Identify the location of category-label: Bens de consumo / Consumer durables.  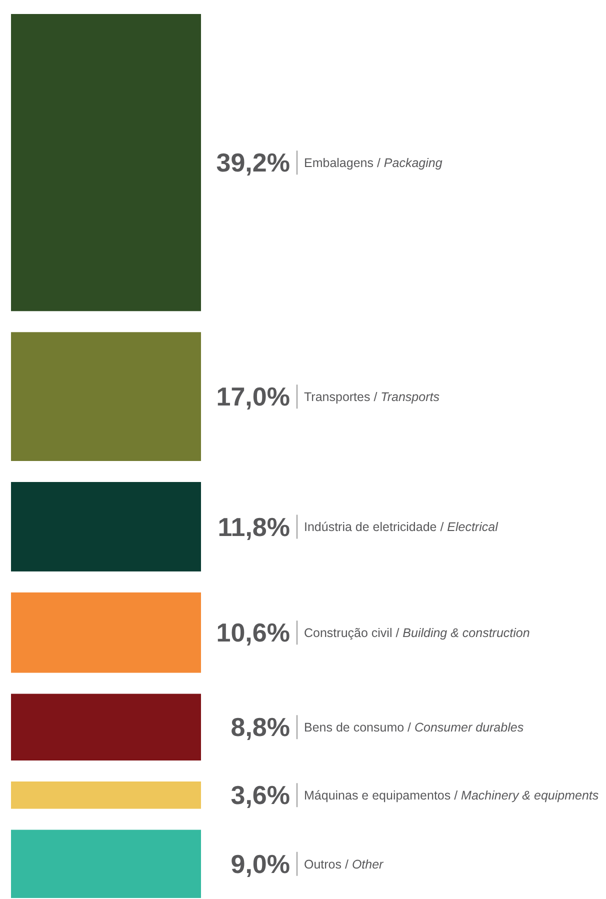
(414, 727).